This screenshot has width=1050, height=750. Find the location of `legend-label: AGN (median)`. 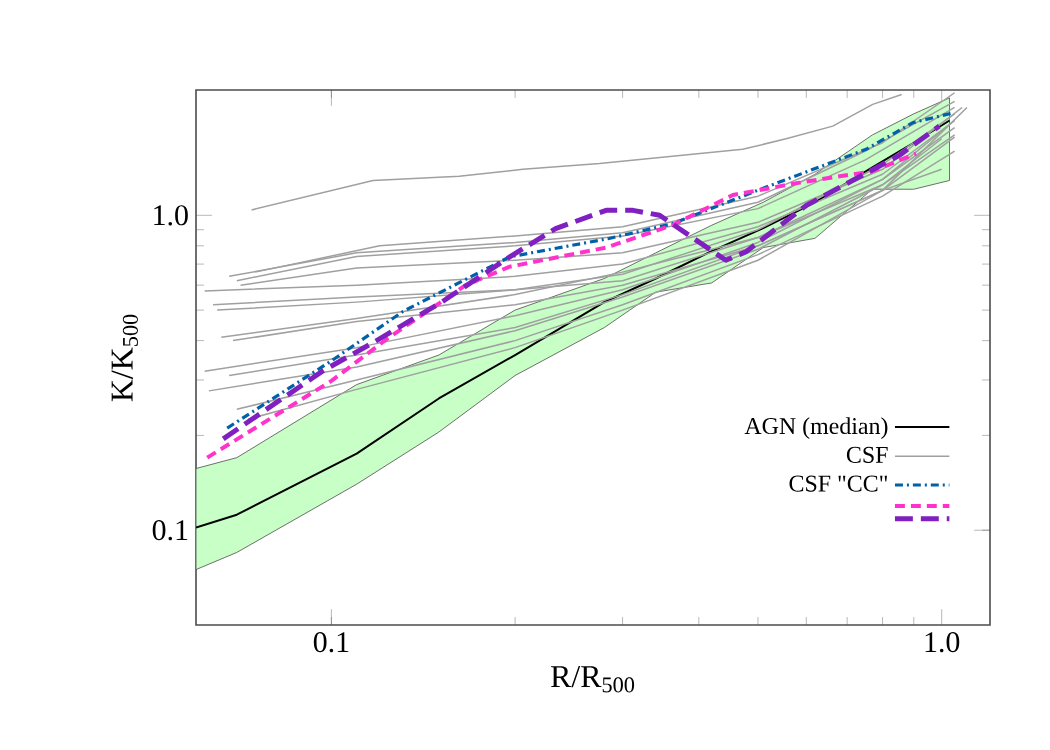

legend-label: AGN (median) is located at coordinates (816, 428).